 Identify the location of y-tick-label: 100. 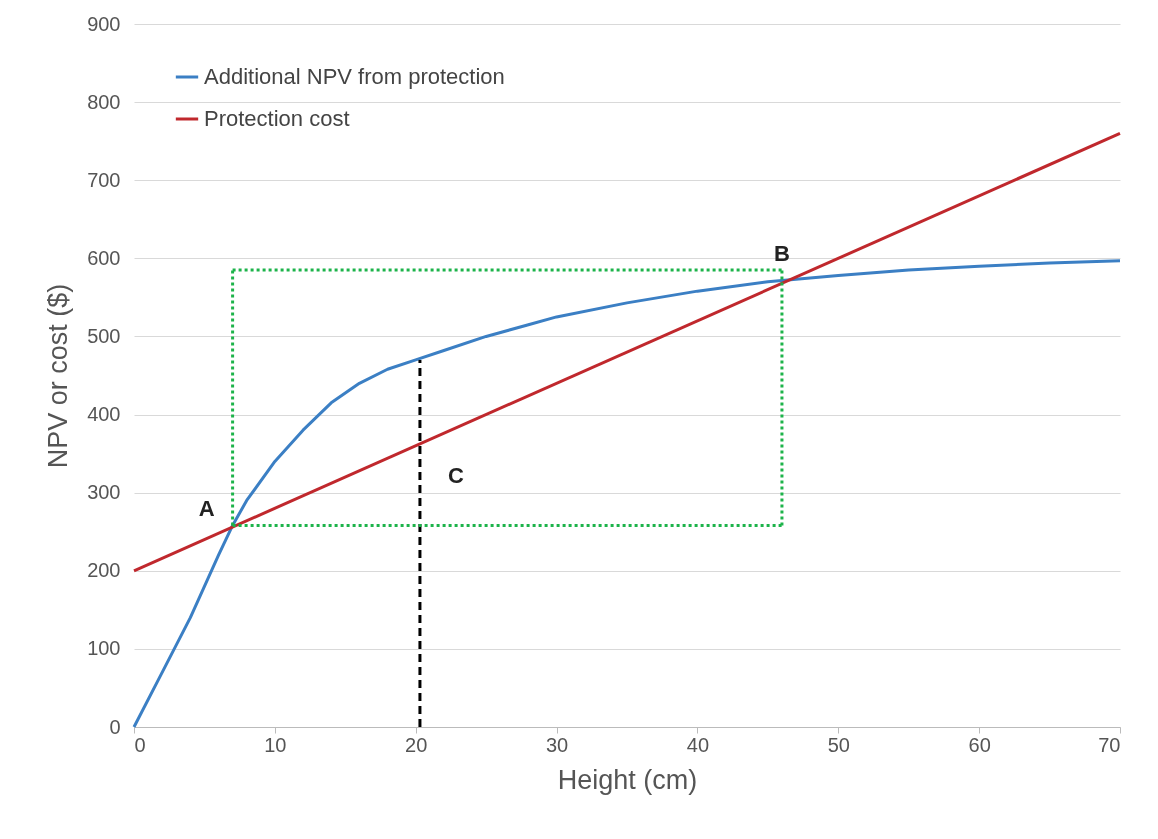
(104, 648).